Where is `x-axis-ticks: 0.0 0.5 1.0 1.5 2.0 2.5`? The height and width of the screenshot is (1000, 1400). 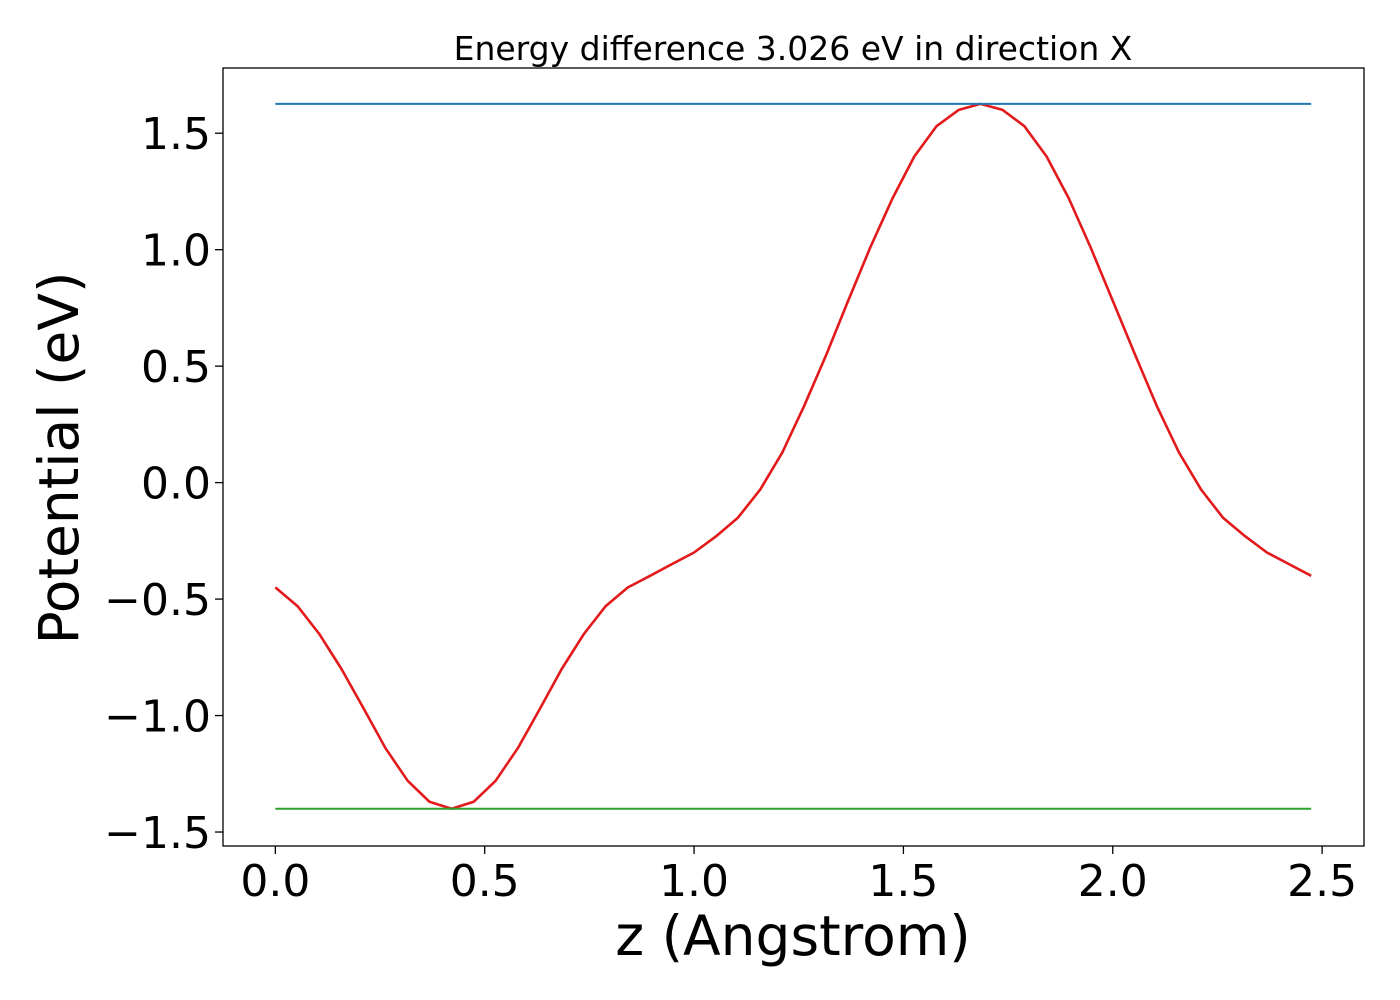
x-axis-ticks: 0.0 0.5 1.0 1.5 2.0 2.5 is located at coordinates (798, 876).